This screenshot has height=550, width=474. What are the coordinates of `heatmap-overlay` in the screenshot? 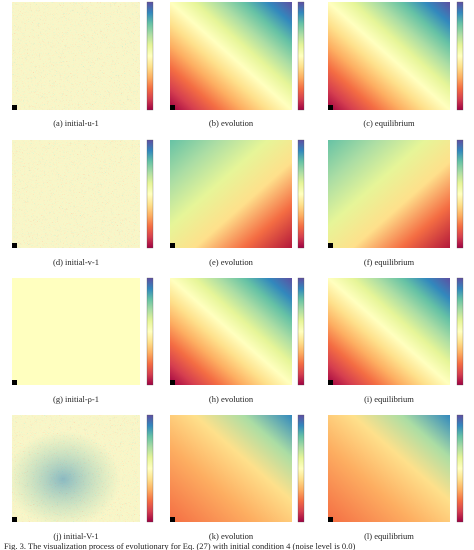 It's located at (76, 468).